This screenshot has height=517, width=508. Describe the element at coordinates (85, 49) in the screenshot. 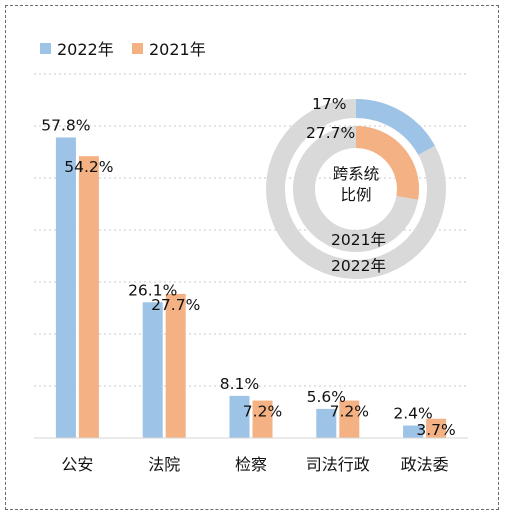

I see `legend-label-2022: 2022年` at that location.